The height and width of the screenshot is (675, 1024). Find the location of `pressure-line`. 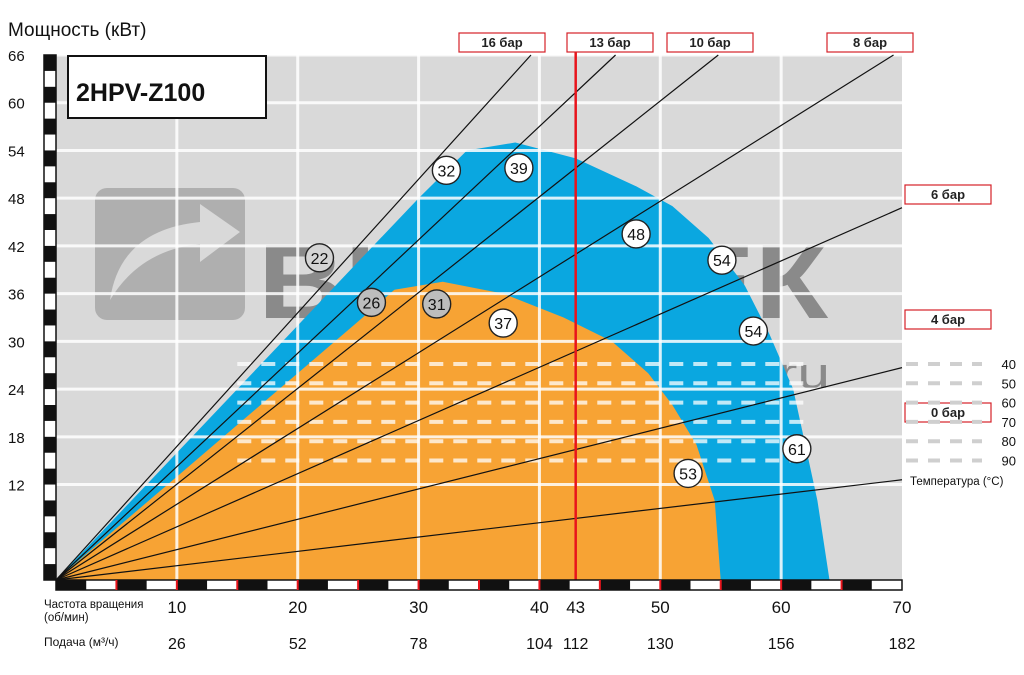

pressure-line is located at coordinates (479, 530).